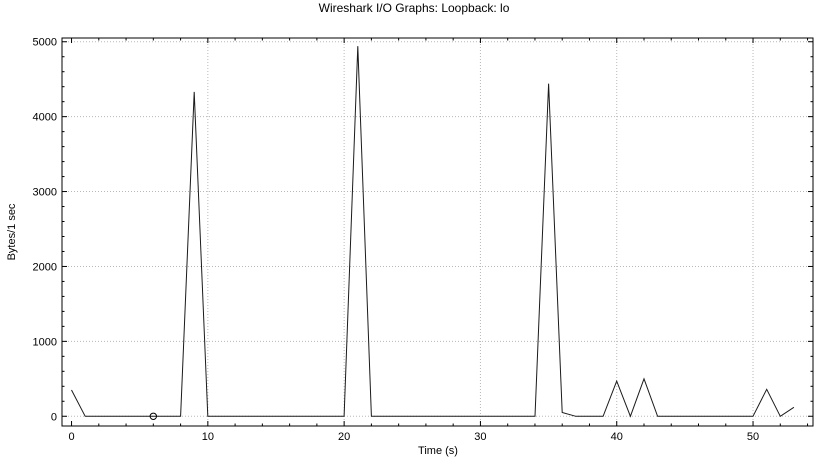 This screenshot has width=828, height=465. I want to click on y-tick-label: 3000, so click(45, 193).